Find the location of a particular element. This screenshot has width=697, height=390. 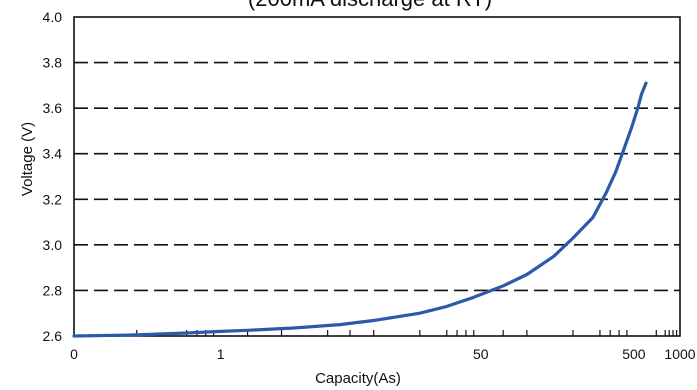

y-tick-label: 3.6 is located at coordinates (53, 108).